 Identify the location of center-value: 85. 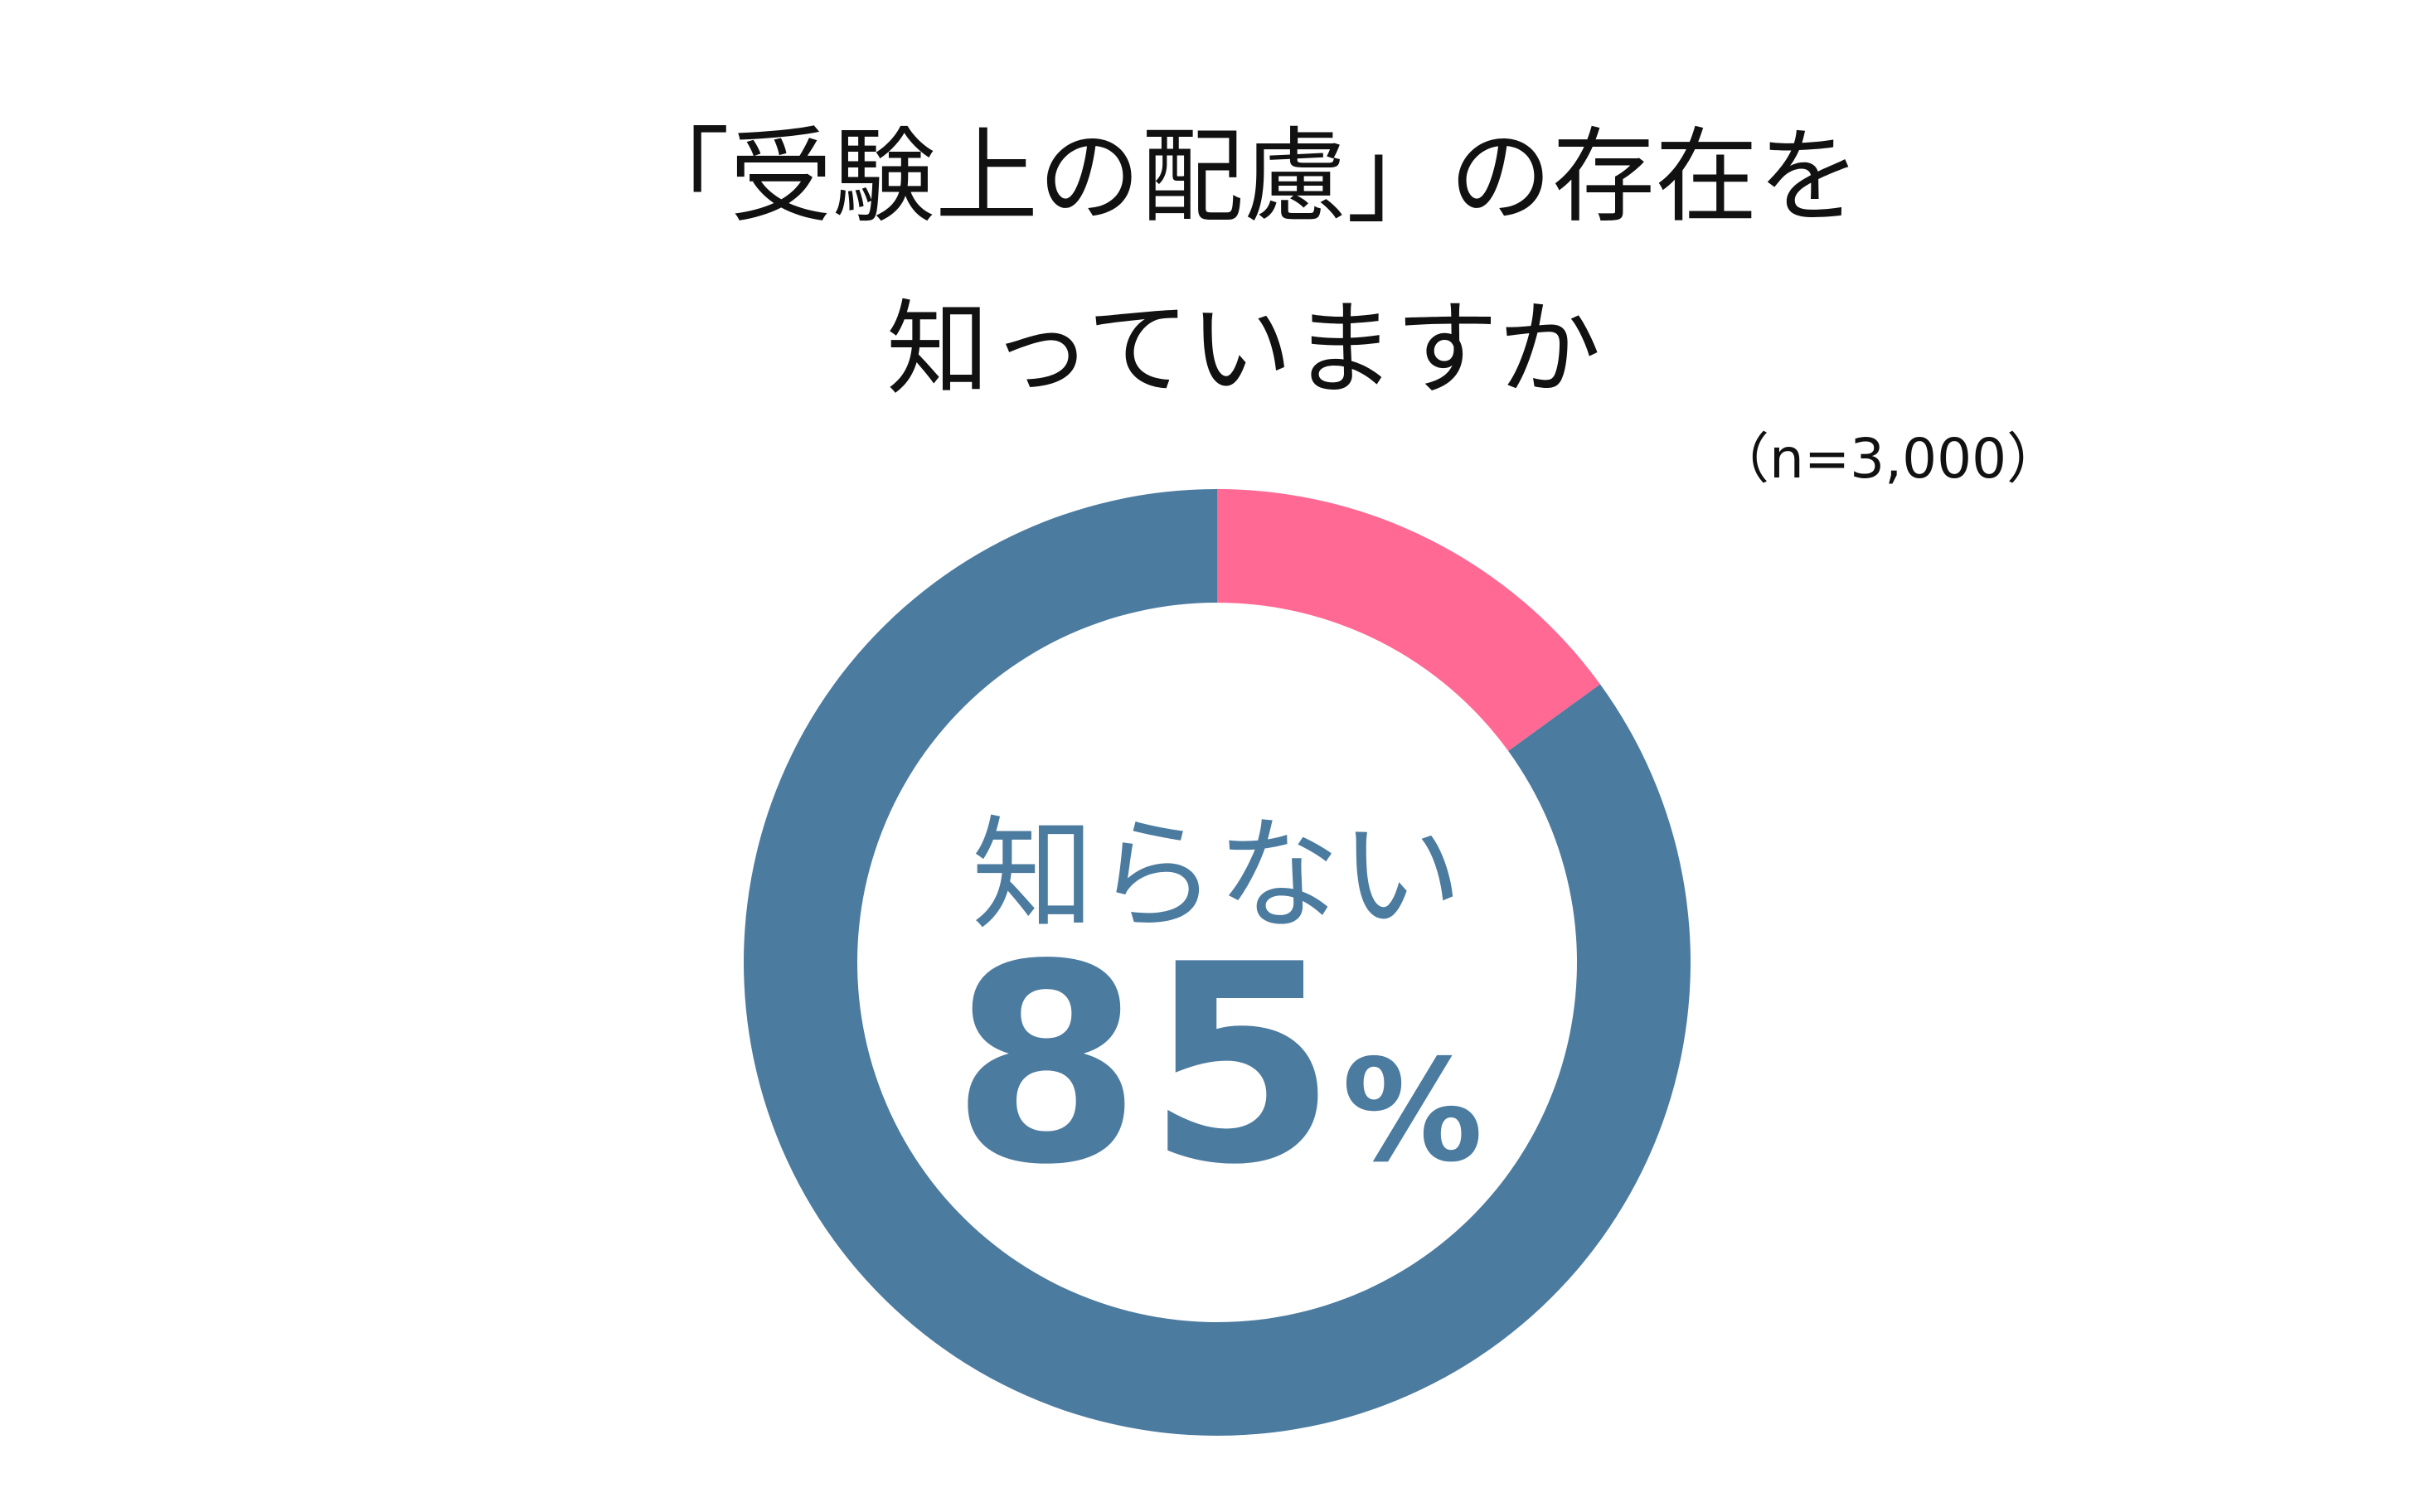
(1146, 1065).